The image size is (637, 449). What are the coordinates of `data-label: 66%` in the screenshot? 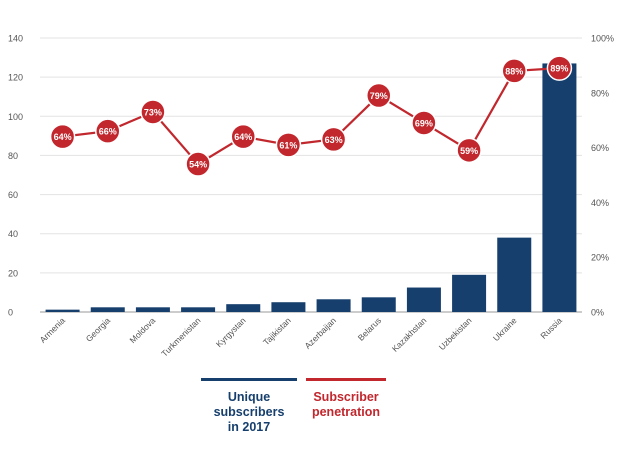 It's located at (108, 132).